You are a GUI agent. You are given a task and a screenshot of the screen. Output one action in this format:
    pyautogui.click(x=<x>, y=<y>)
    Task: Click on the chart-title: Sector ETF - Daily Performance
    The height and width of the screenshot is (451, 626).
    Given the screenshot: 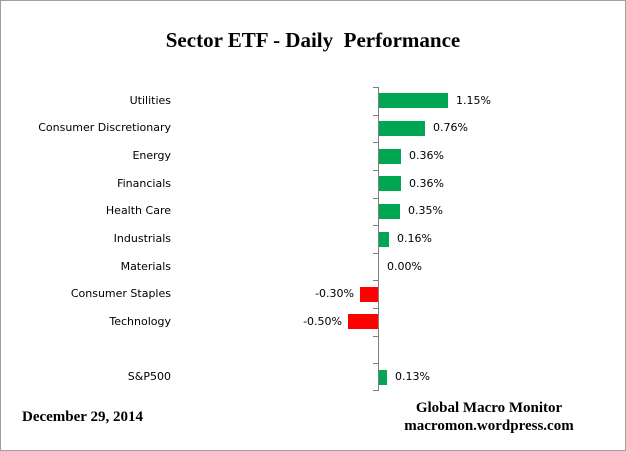 What is the action you would take?
    pyautogui.click(x=313, y=40)
    